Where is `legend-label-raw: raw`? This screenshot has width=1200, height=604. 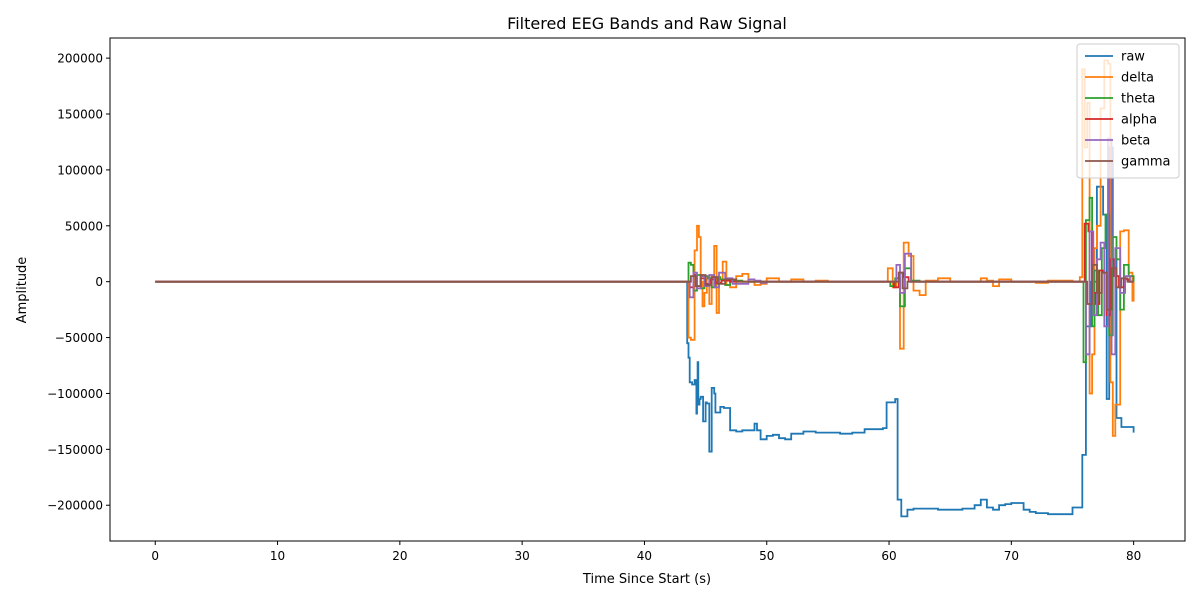
legend-label-raw: raw is located at coordinates (1133, 57).